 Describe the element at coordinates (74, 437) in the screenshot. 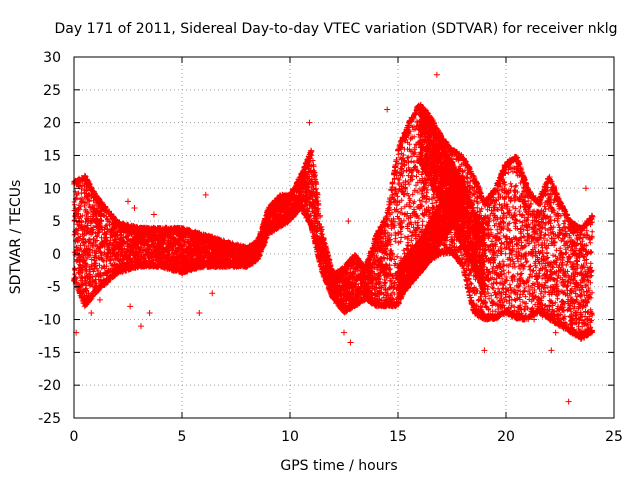

I see `x-tick-label: 0` at that location.